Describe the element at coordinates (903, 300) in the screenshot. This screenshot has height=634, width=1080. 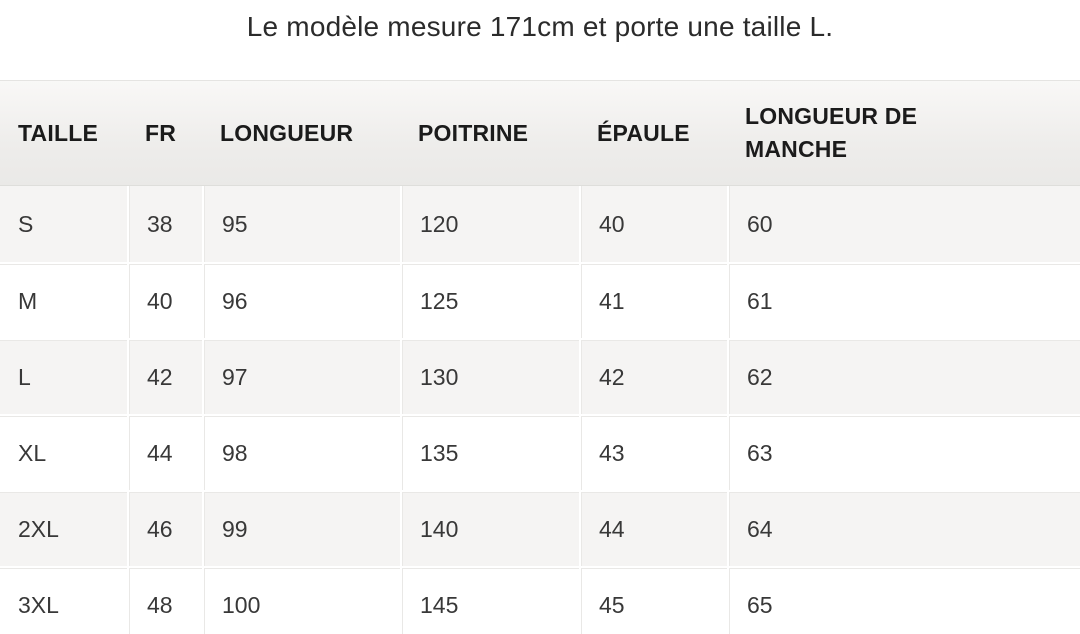
I see `cell-longueur-de-manche: 61` at that location.